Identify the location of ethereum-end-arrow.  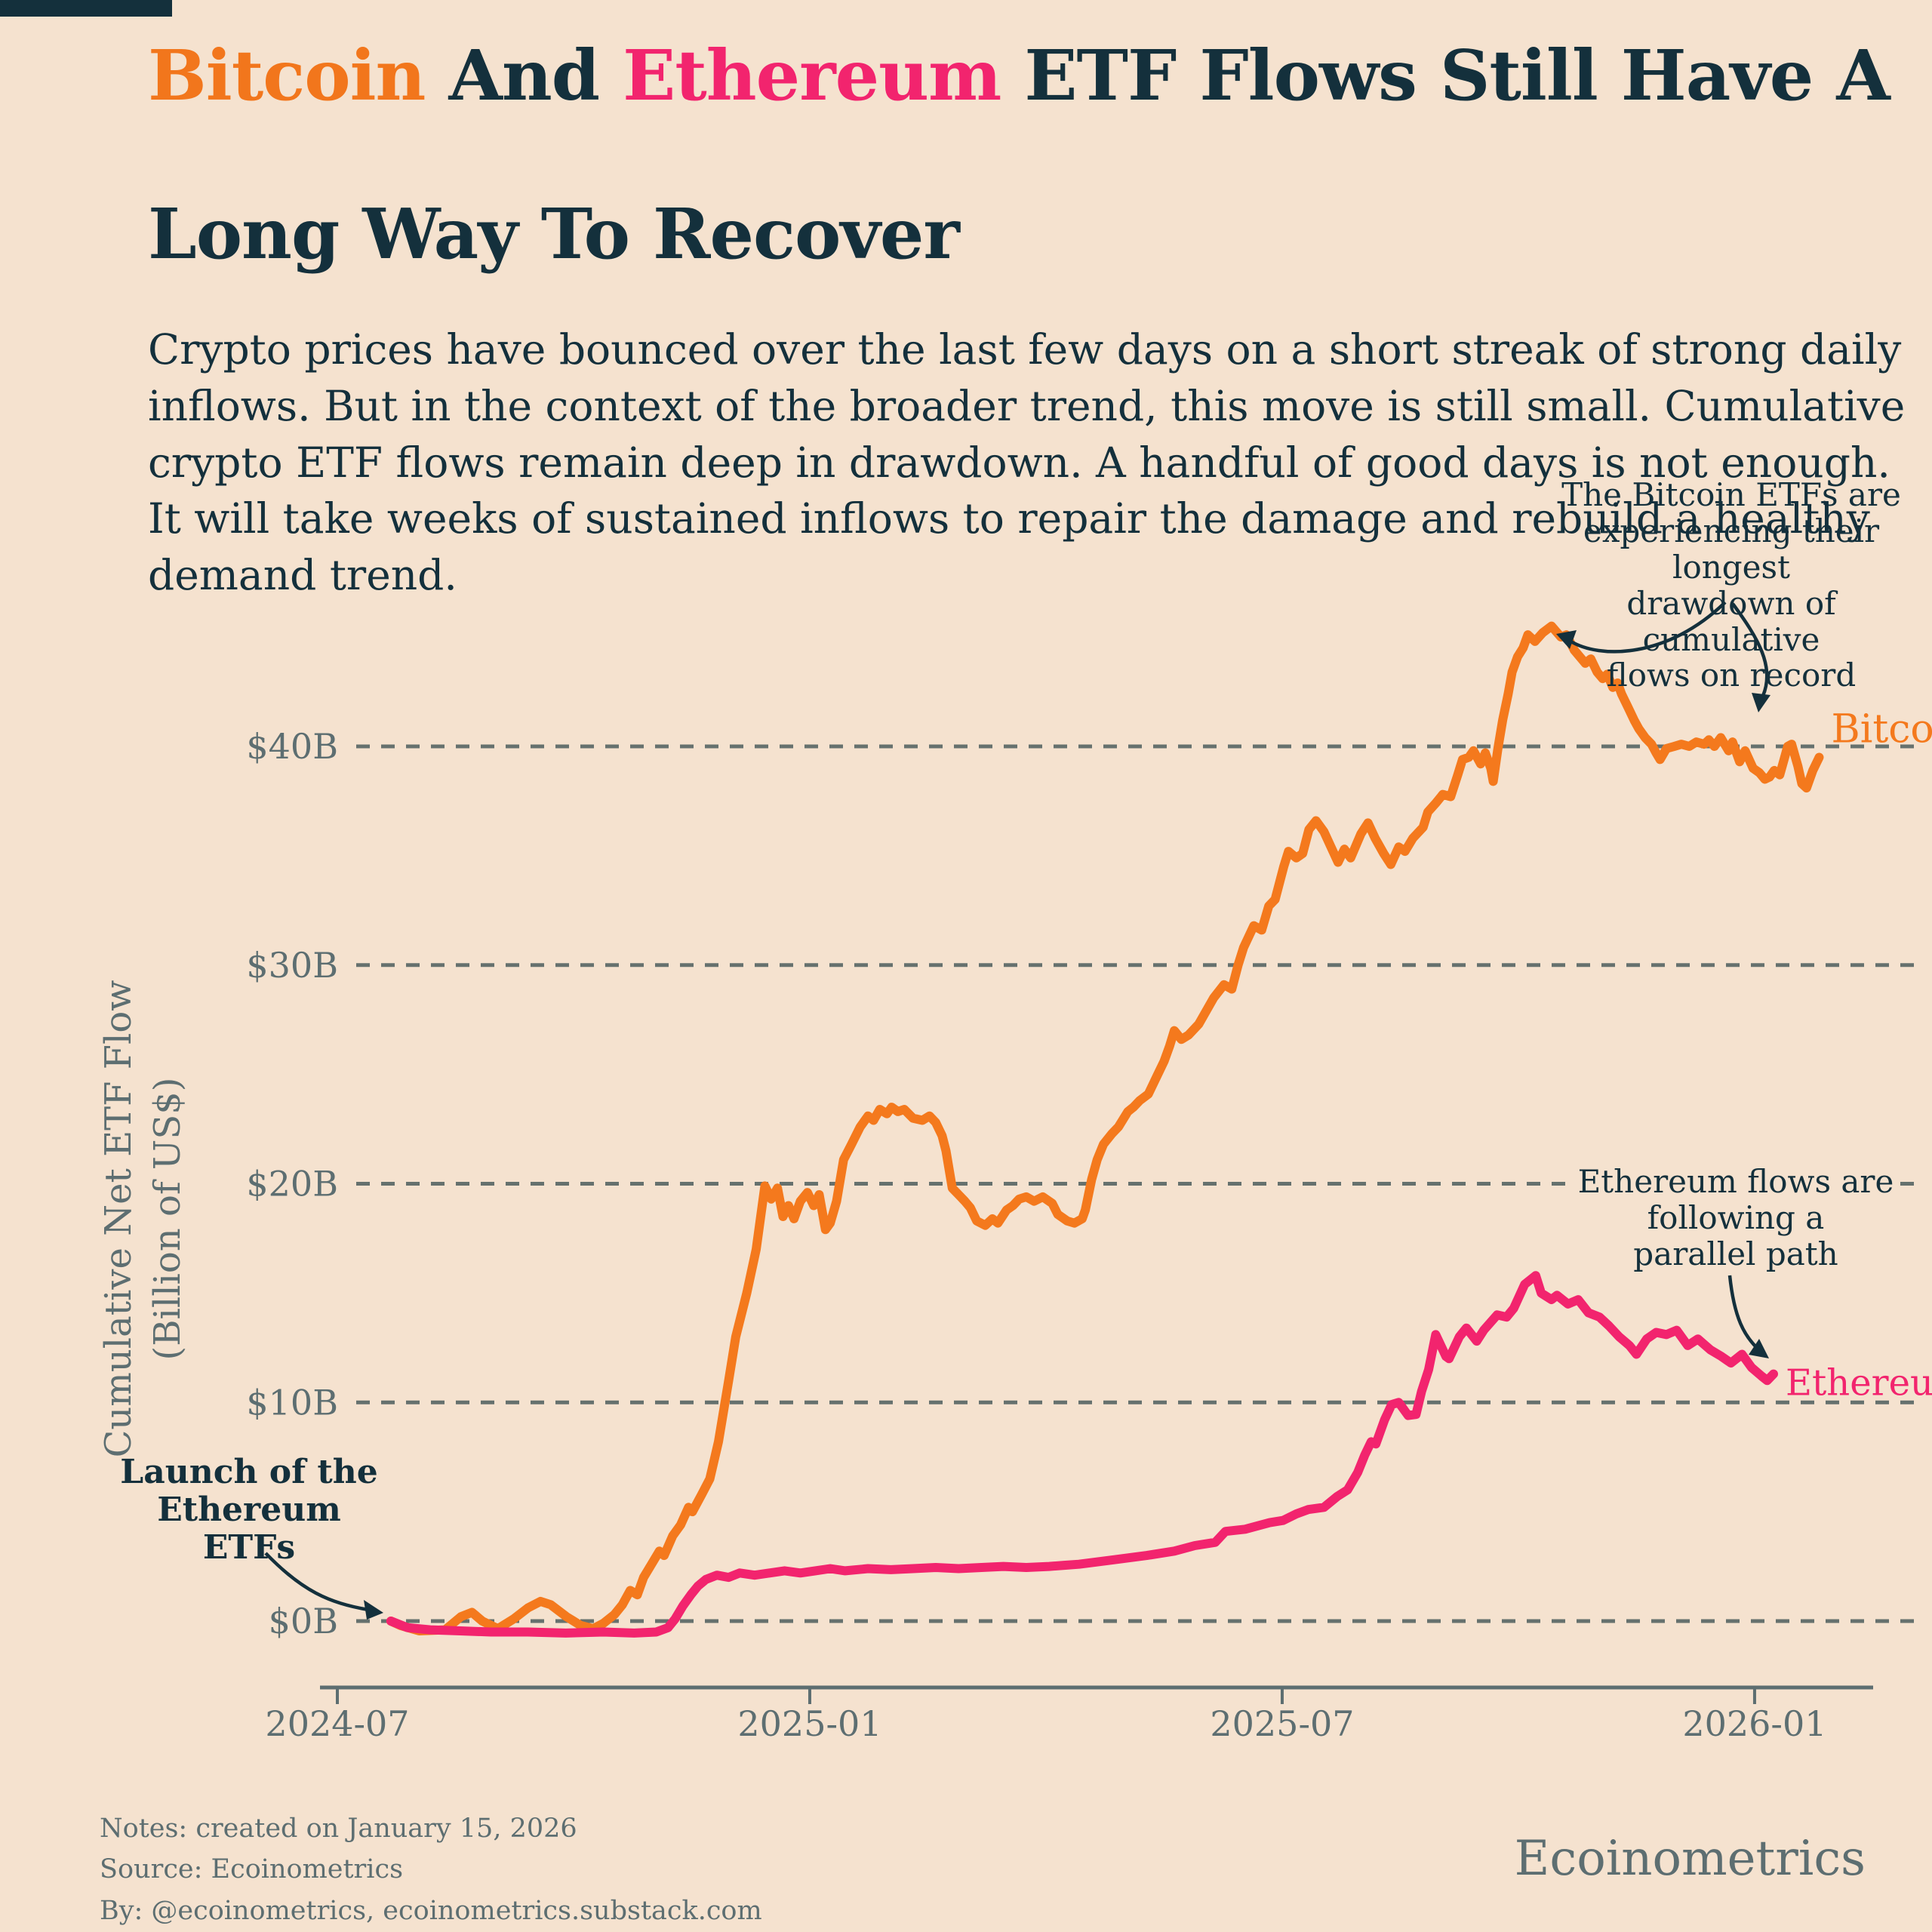
(1742, 1312).